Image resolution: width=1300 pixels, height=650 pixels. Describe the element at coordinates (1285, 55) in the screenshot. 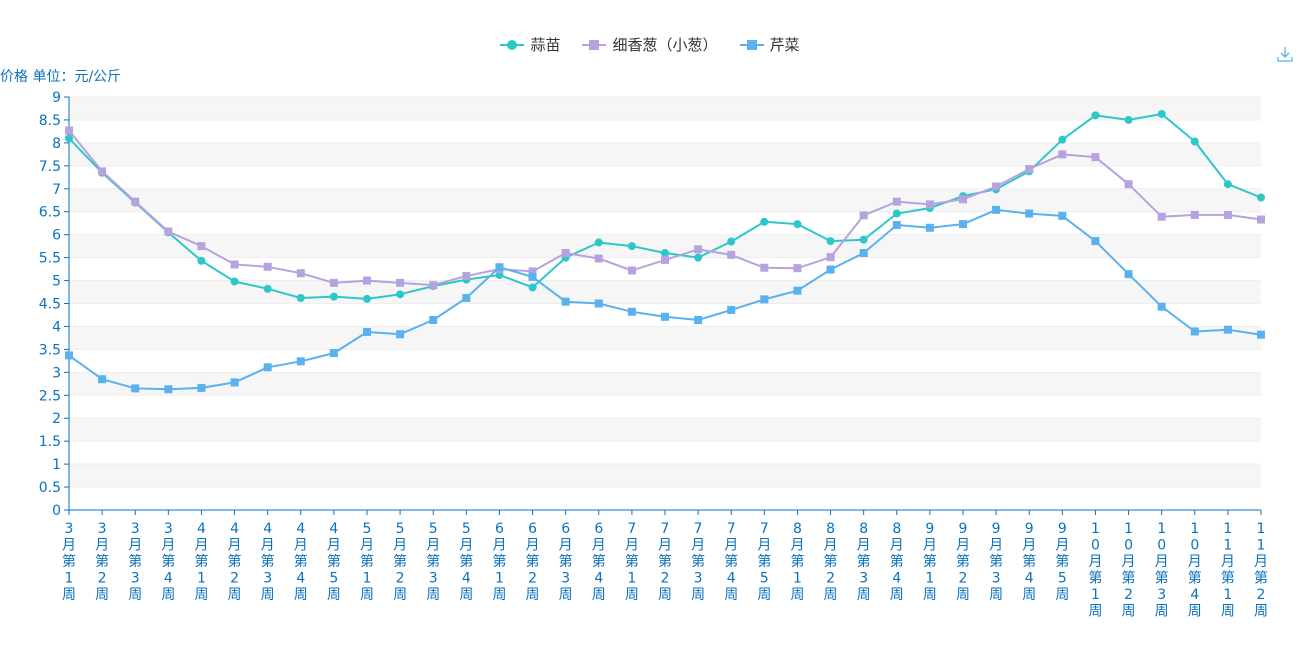

I see `download-icon` at that location.